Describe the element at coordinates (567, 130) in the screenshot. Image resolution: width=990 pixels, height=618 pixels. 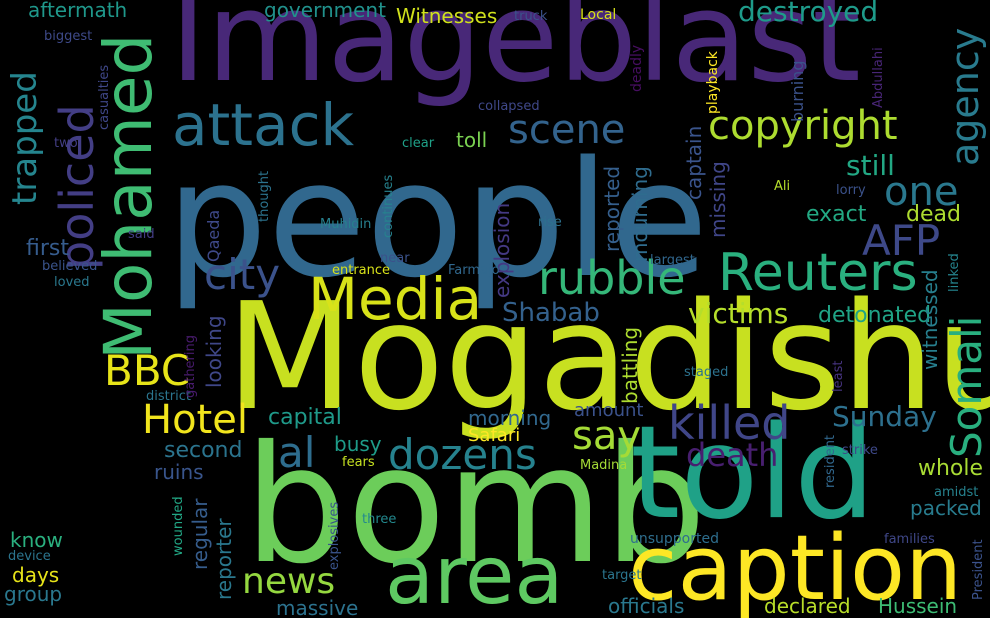
I see `word: scene` at that location.